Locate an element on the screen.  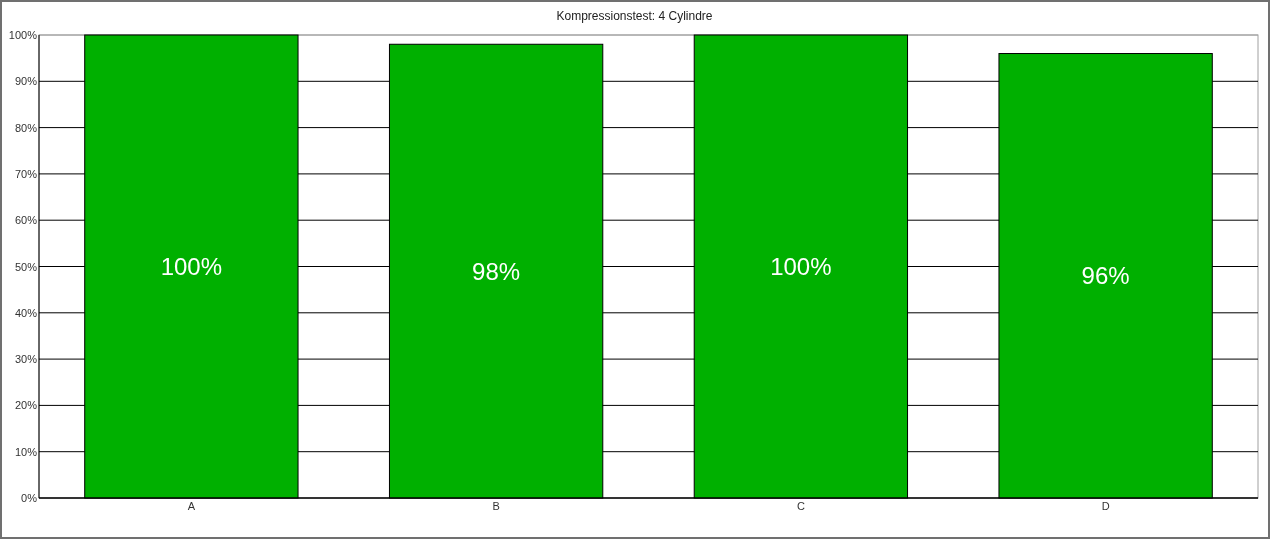
y-tick-label: 10% is located at coordinates (26, 451).